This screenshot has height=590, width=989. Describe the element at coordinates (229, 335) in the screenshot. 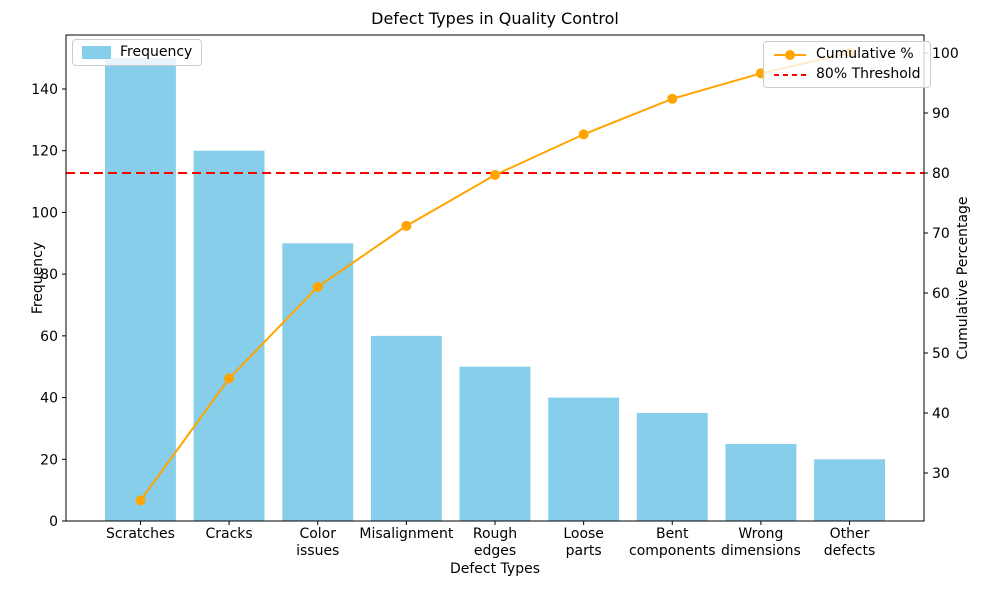

I see `bar-cracks` at that location.